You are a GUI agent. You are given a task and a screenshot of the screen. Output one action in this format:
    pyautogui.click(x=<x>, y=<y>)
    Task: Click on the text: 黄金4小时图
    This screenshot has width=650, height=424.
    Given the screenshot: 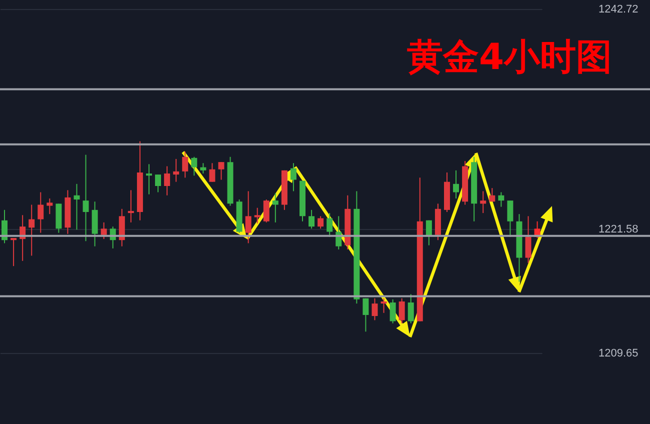 What is the action you would take?
    pyautogui.click(x=509, y=57)
    